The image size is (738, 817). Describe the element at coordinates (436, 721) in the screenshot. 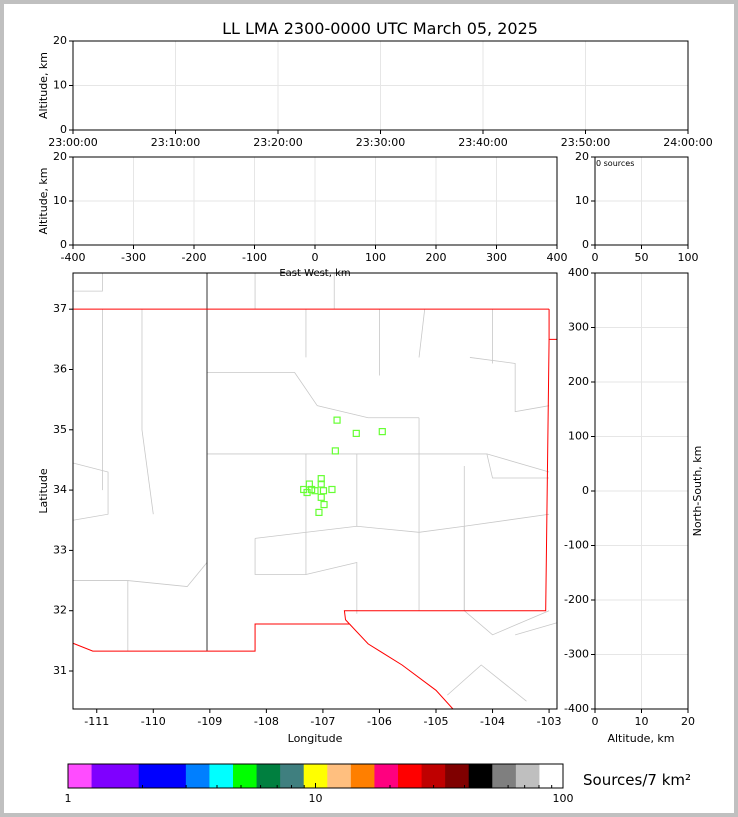

I see `x-tick-label: -105` at that location.